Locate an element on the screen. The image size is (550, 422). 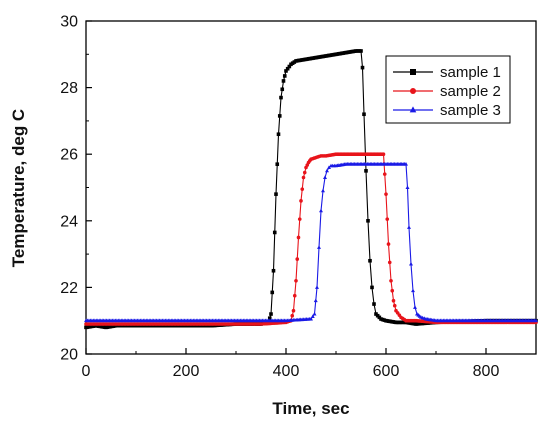
legend-label: sample 3 is located at coordinates (470, 110).